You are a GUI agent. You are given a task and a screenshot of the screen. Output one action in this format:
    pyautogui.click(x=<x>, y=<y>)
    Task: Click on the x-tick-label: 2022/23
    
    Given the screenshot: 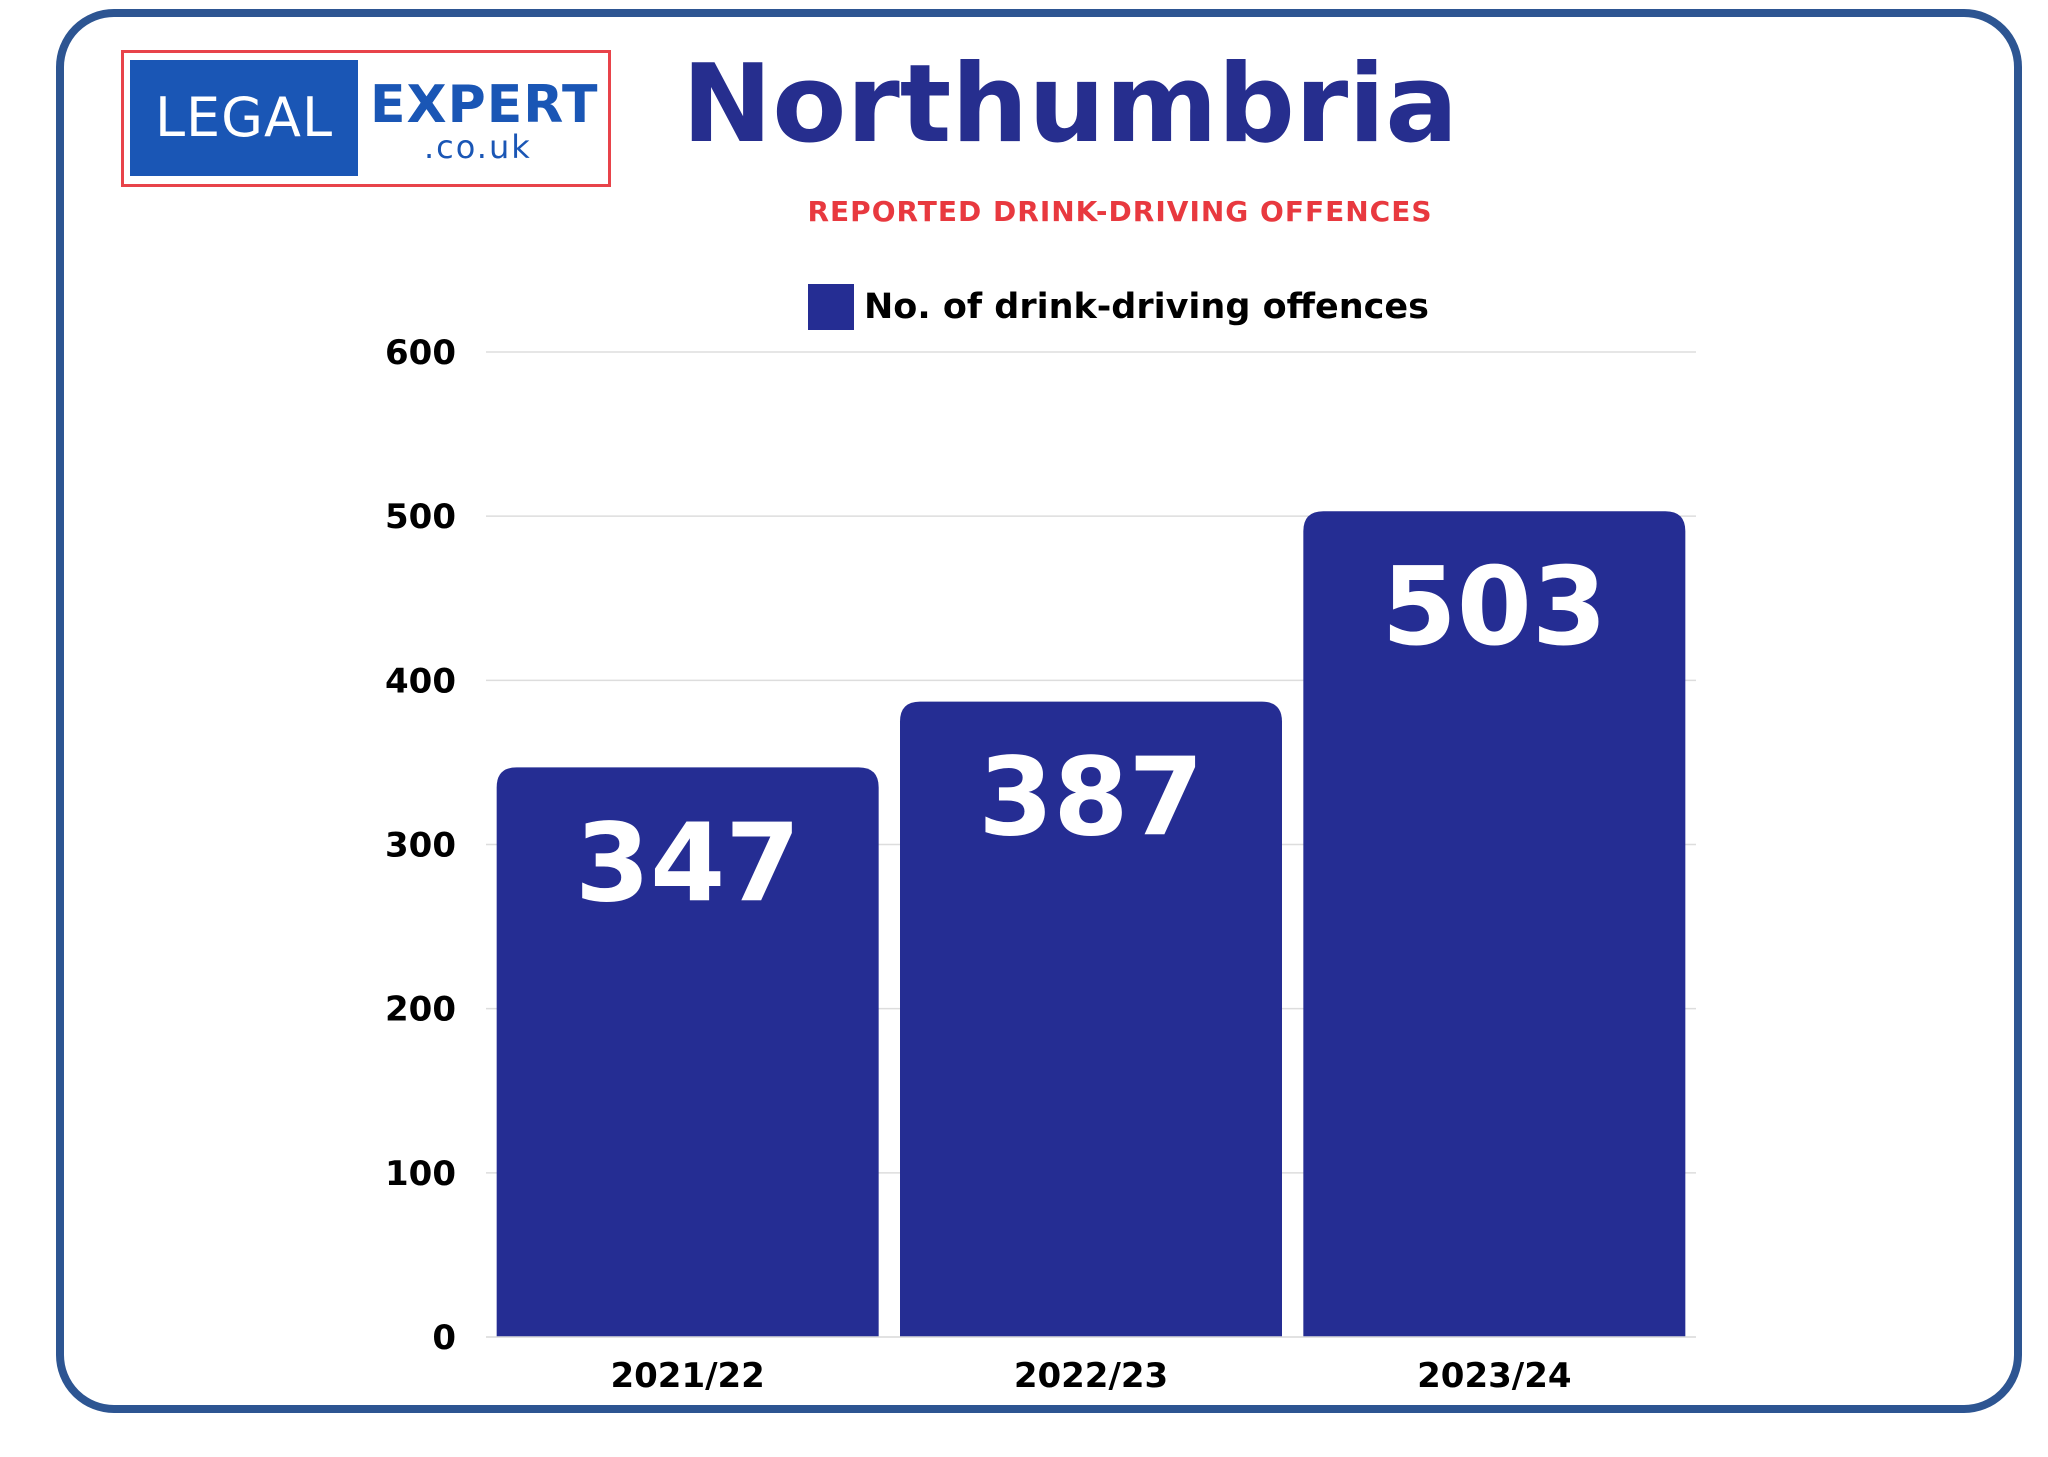 What is the action you would take?
    pyautogui.click(x=1091, y=1376)
    